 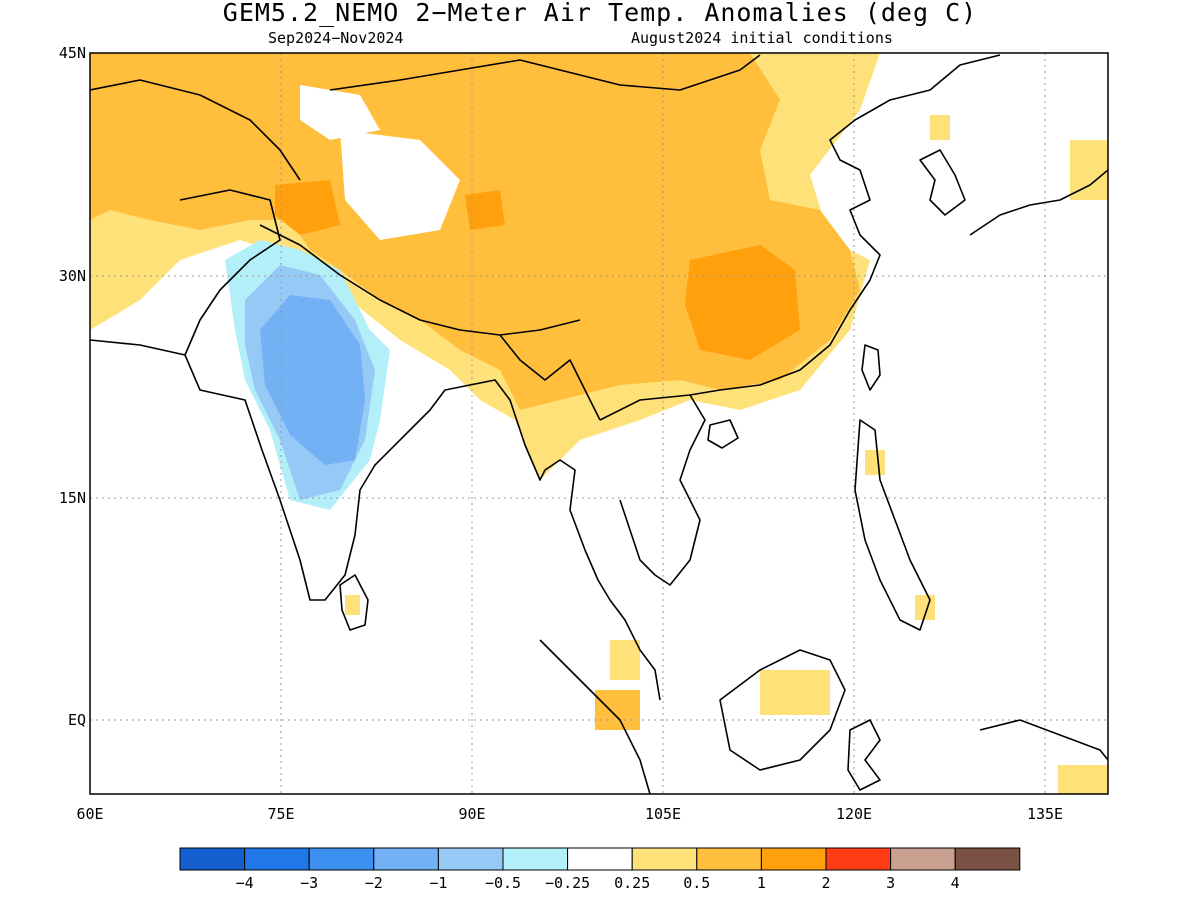 I want to click on philippines-coast, so click(x=892, y=525).